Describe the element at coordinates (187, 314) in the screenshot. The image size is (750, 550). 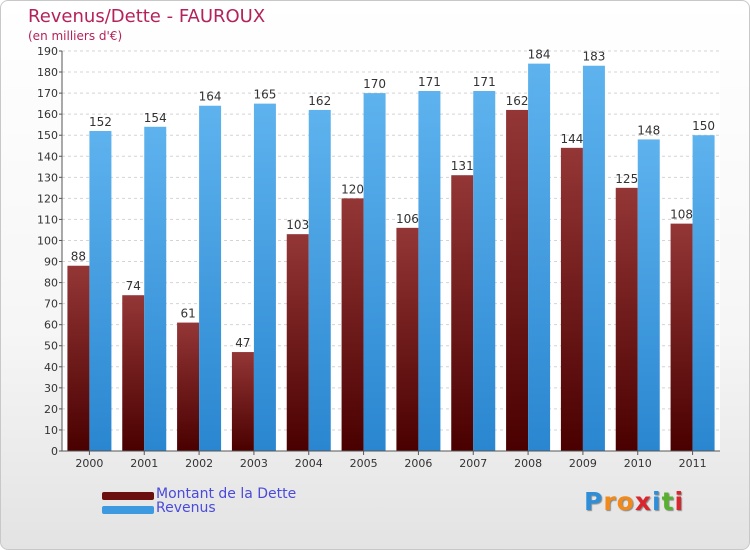
I see `data-label-dette: 61` at that location.